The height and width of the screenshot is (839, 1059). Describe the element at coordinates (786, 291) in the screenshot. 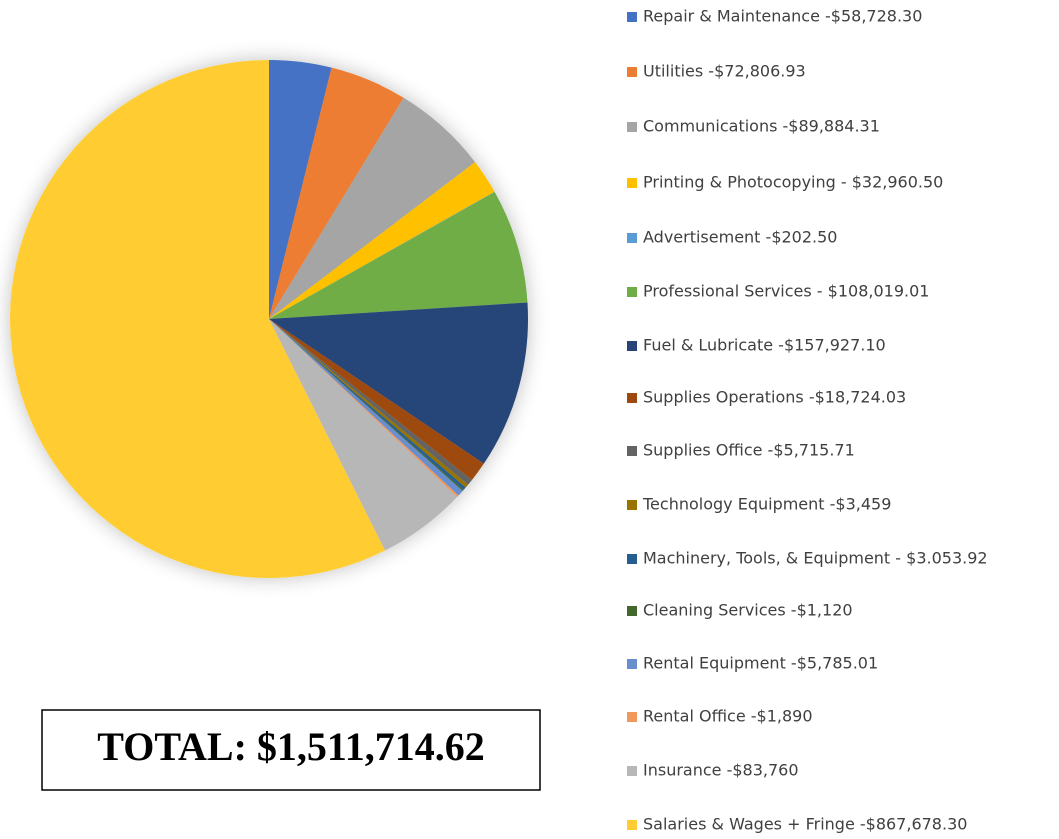

I see `legend-label: Professional Services - $108,019.01` at that location.